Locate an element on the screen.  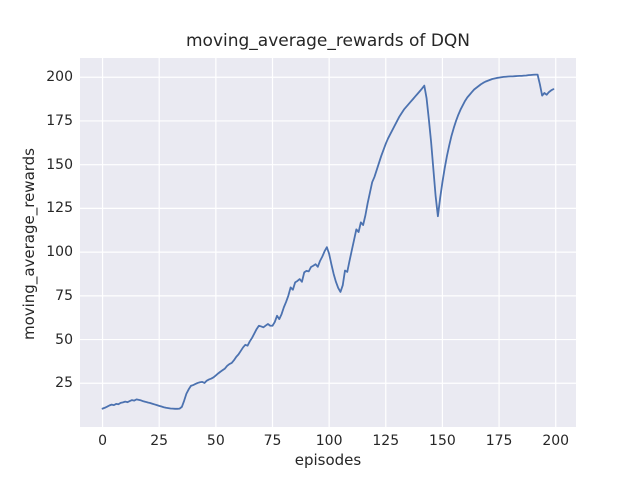
y-tick-label: 150 is located at coordinates (59, 164).